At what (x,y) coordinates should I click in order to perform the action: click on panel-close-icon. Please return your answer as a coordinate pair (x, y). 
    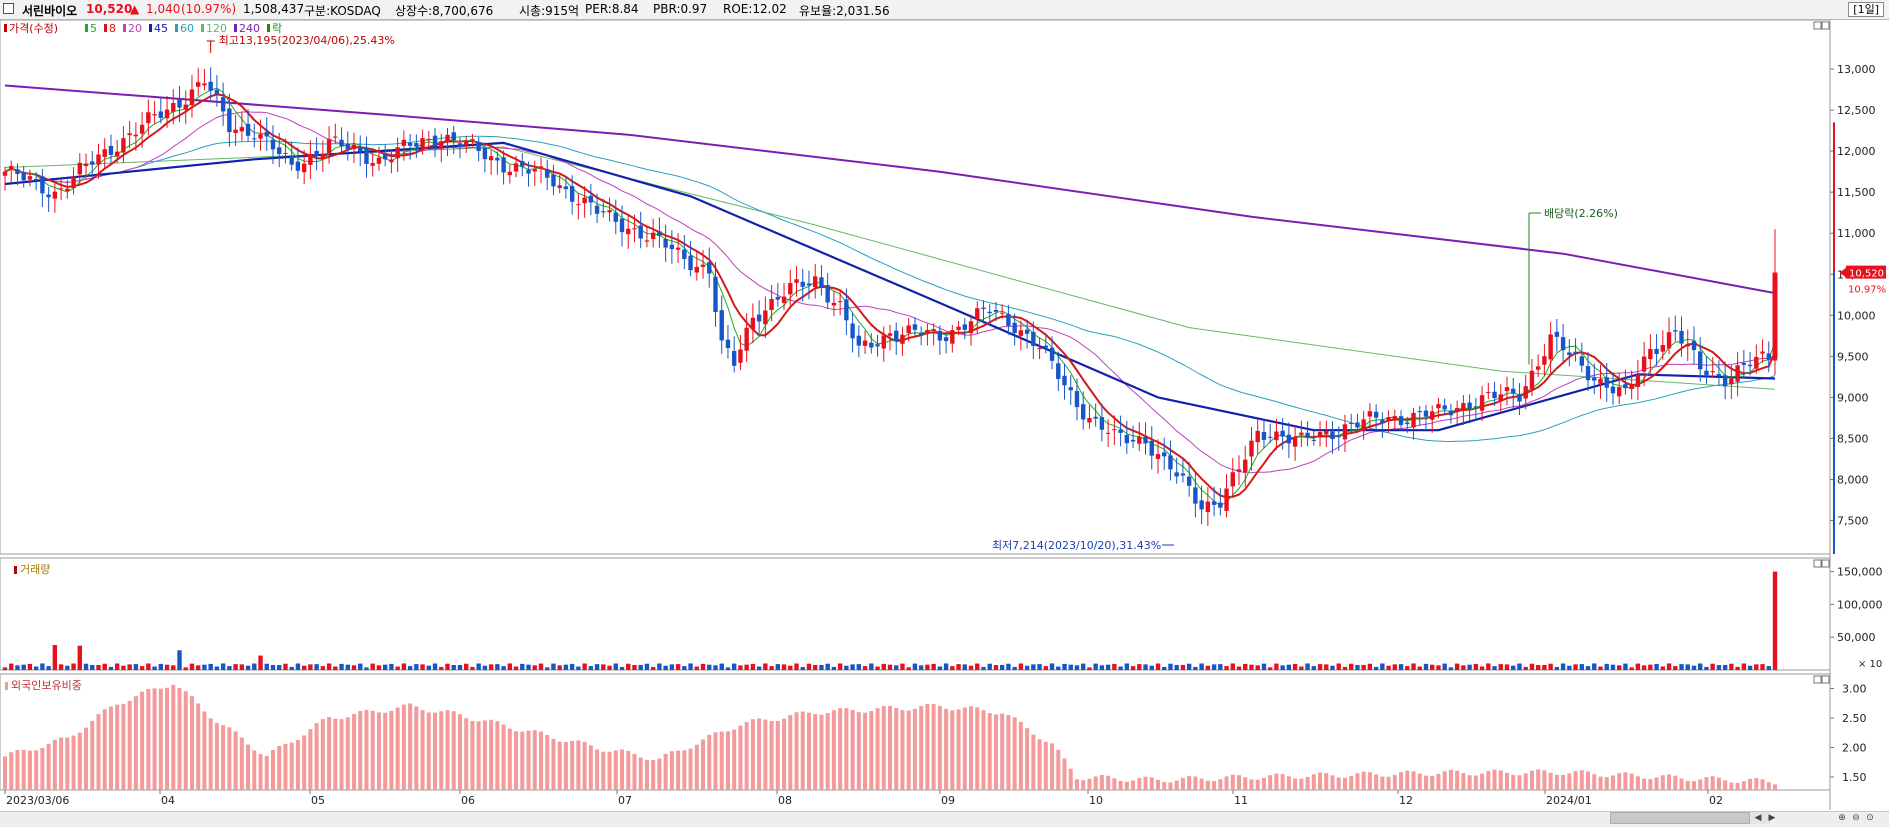
    Looking at the image, I should click on (1825, 563).